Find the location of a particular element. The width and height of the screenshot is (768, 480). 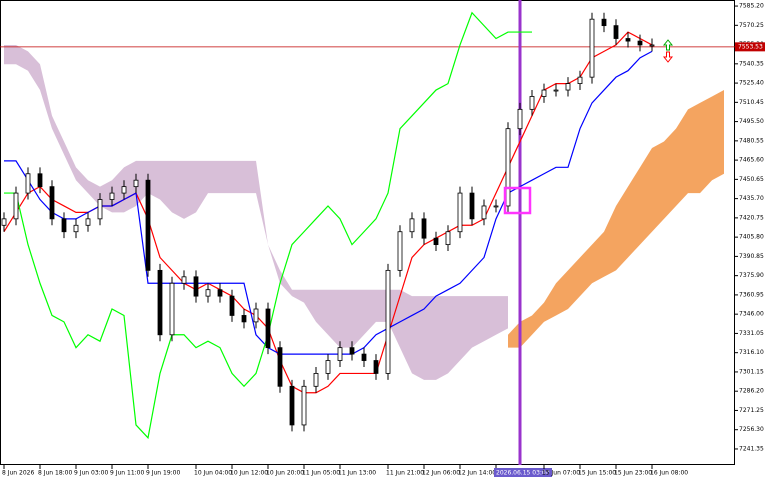

y-tick-label: 7525.40 is located at coordinates (751, 83).